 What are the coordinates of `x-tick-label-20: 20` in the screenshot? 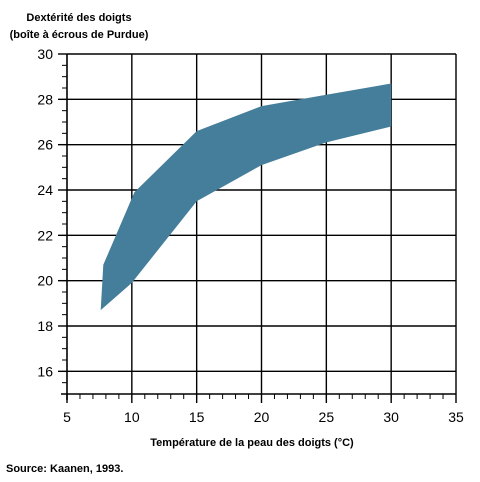 It's located at (262, 417).